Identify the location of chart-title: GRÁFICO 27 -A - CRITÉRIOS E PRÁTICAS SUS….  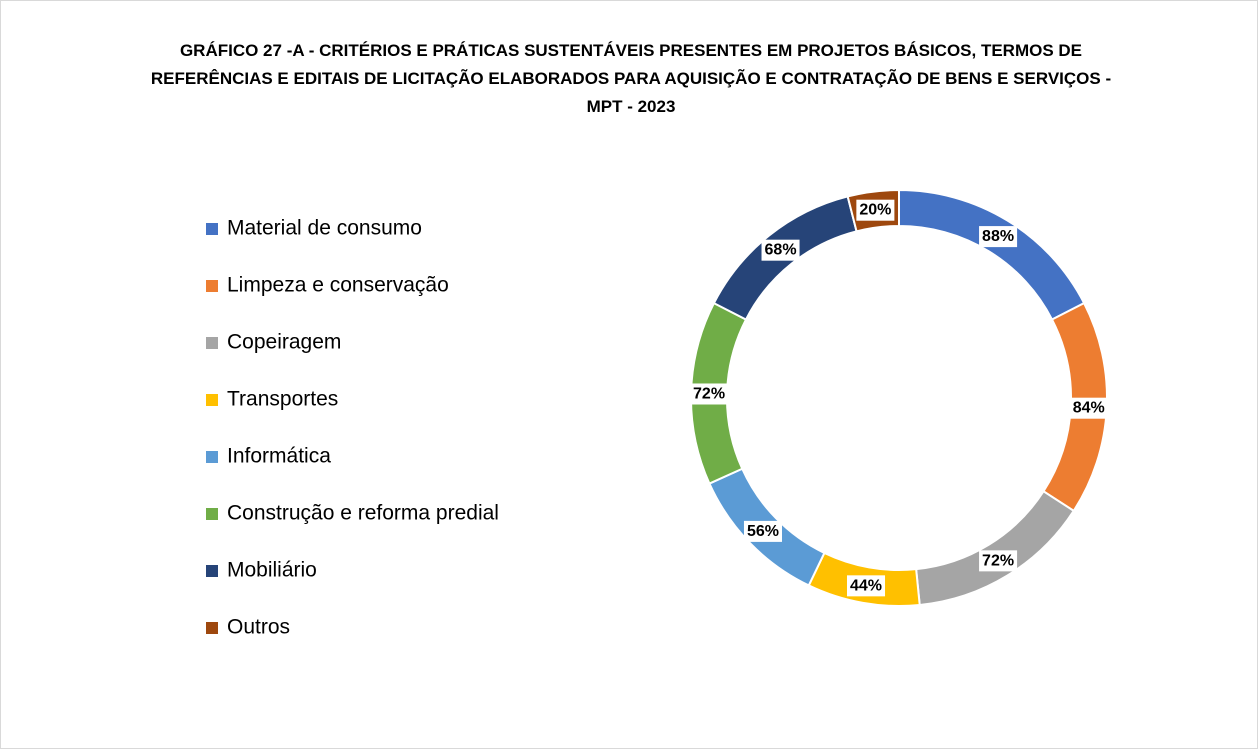
(631, 78).